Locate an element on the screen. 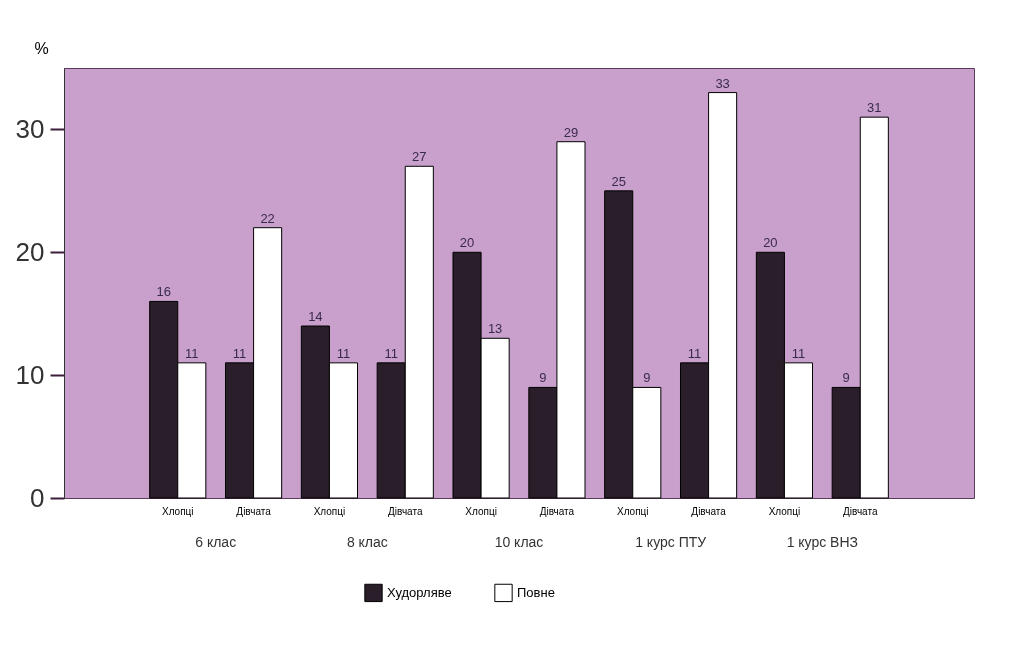 The height and width of the screenshot is (646, 1017). text: 1 курс ВНЗ is located at coordinates (822, 542).